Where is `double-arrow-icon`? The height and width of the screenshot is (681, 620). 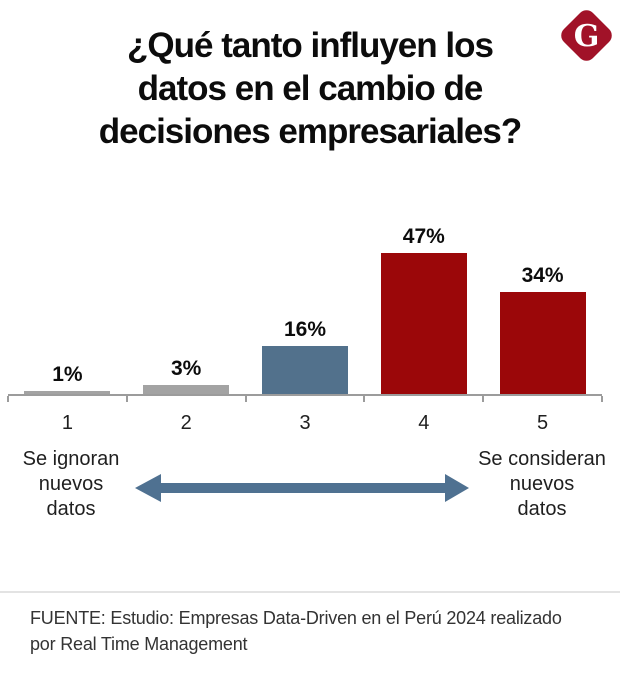 double-arrow-icon is located at coordinates (302, 488).